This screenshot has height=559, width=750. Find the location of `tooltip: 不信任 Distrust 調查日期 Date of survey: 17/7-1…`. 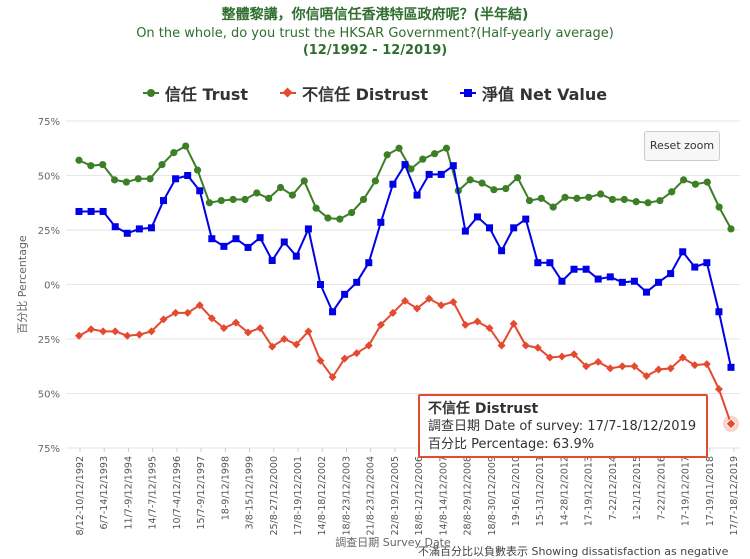

tooltip: 不信任 Distrust 調查日期 Date of survey: 17/7-1… is located at coordinates (563, 426).